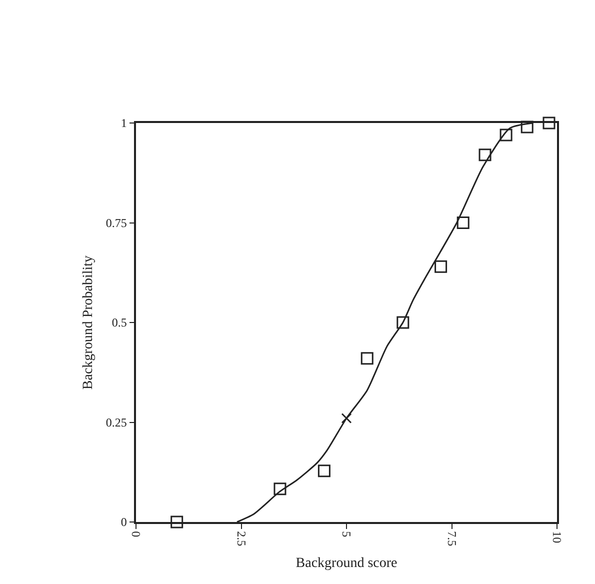 This screenshot has width=595, height=584. What do you see at coordinates (88, 322) in the screenshot?
I see `y-axis-title: Background Probability` at bounding box center [88, 322].